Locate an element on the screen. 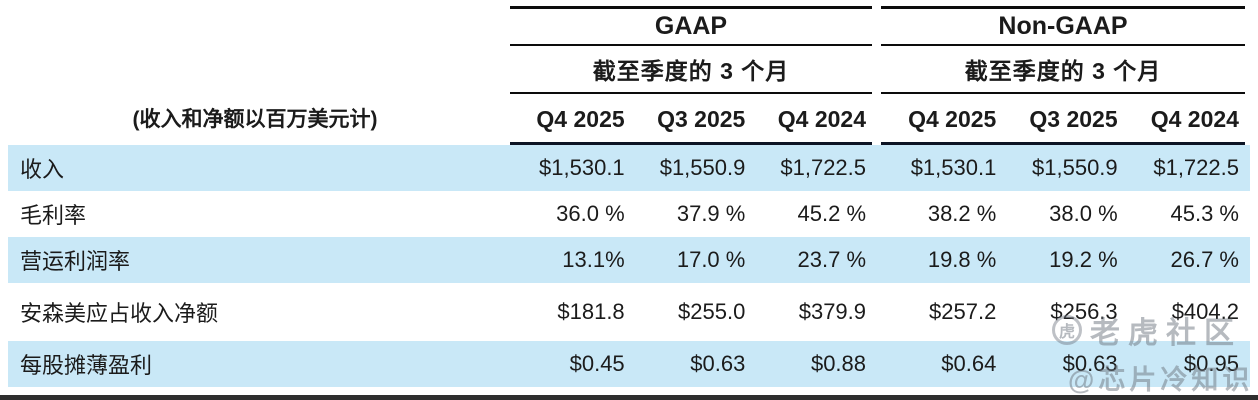 The image size is (1258, 400). gaap-values: $0.45 $0.63 $0.88 is located at coordinates (691, 364).